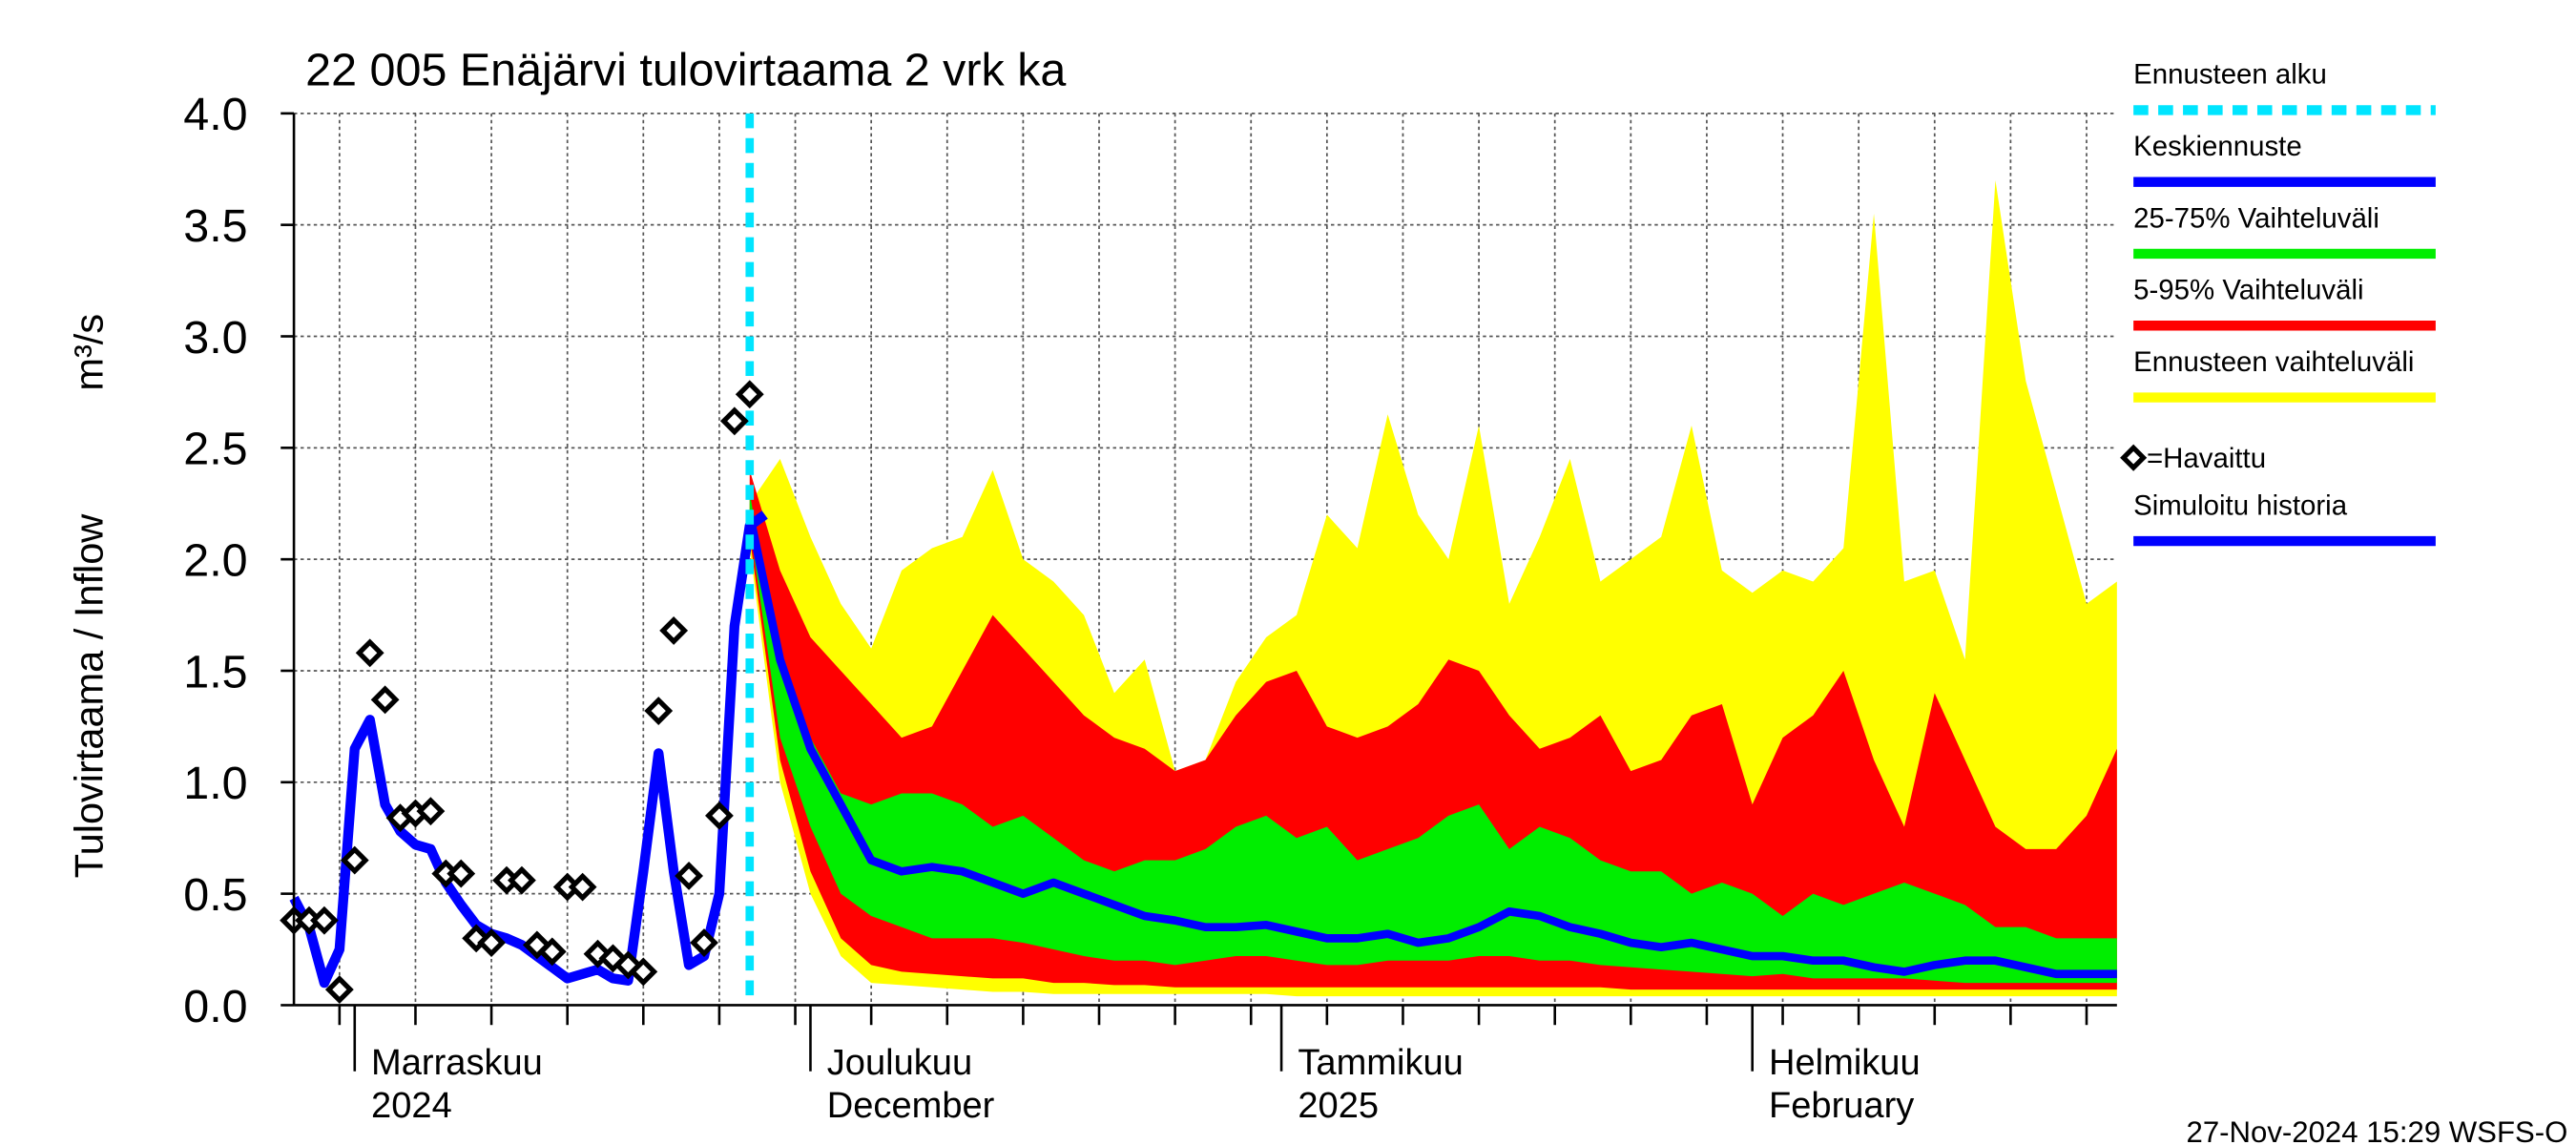 This screenshot has width=2576, height=1145. What do you see at coordinates (411, 1106) in the screenshot?
I see `x-tick-label: 2024` at bounding box center [411, 1106].